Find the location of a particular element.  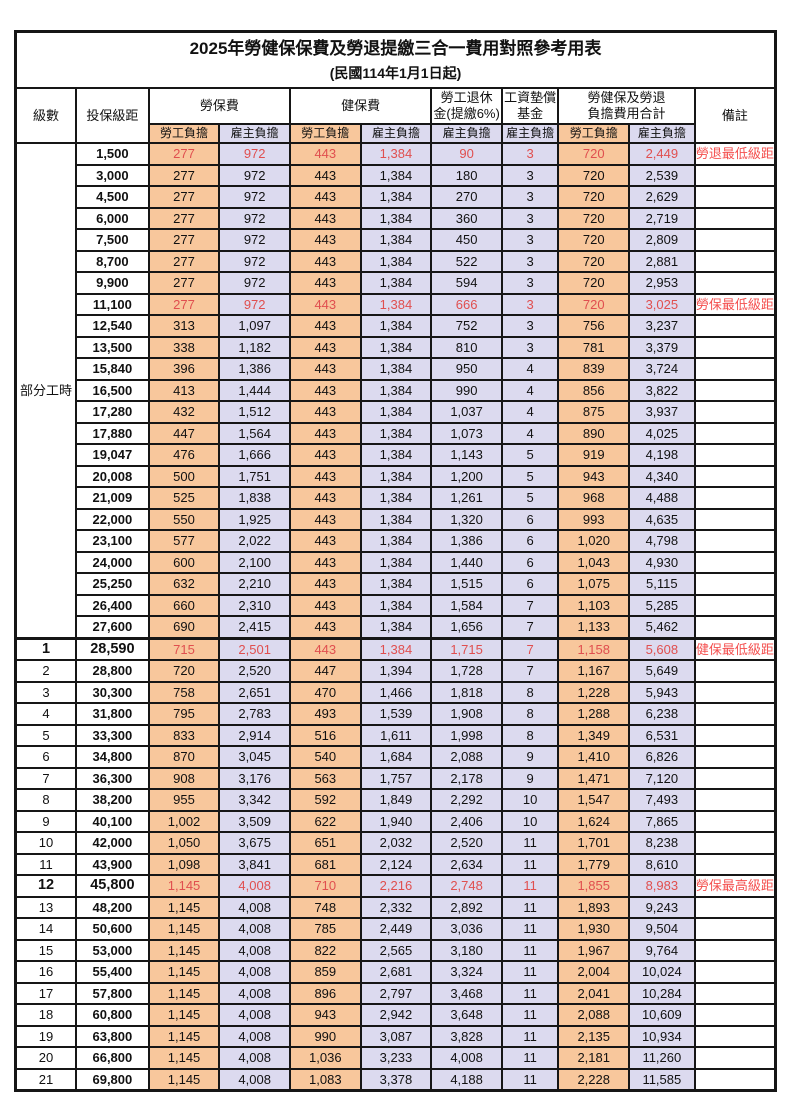

labor-employee-cell: 577 is located at coordinates (184, 541).